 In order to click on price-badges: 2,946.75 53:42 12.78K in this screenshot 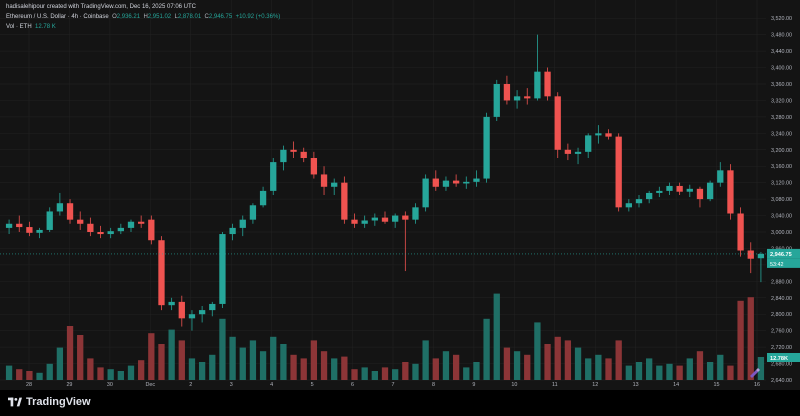, I will do `click(783, 305)`.